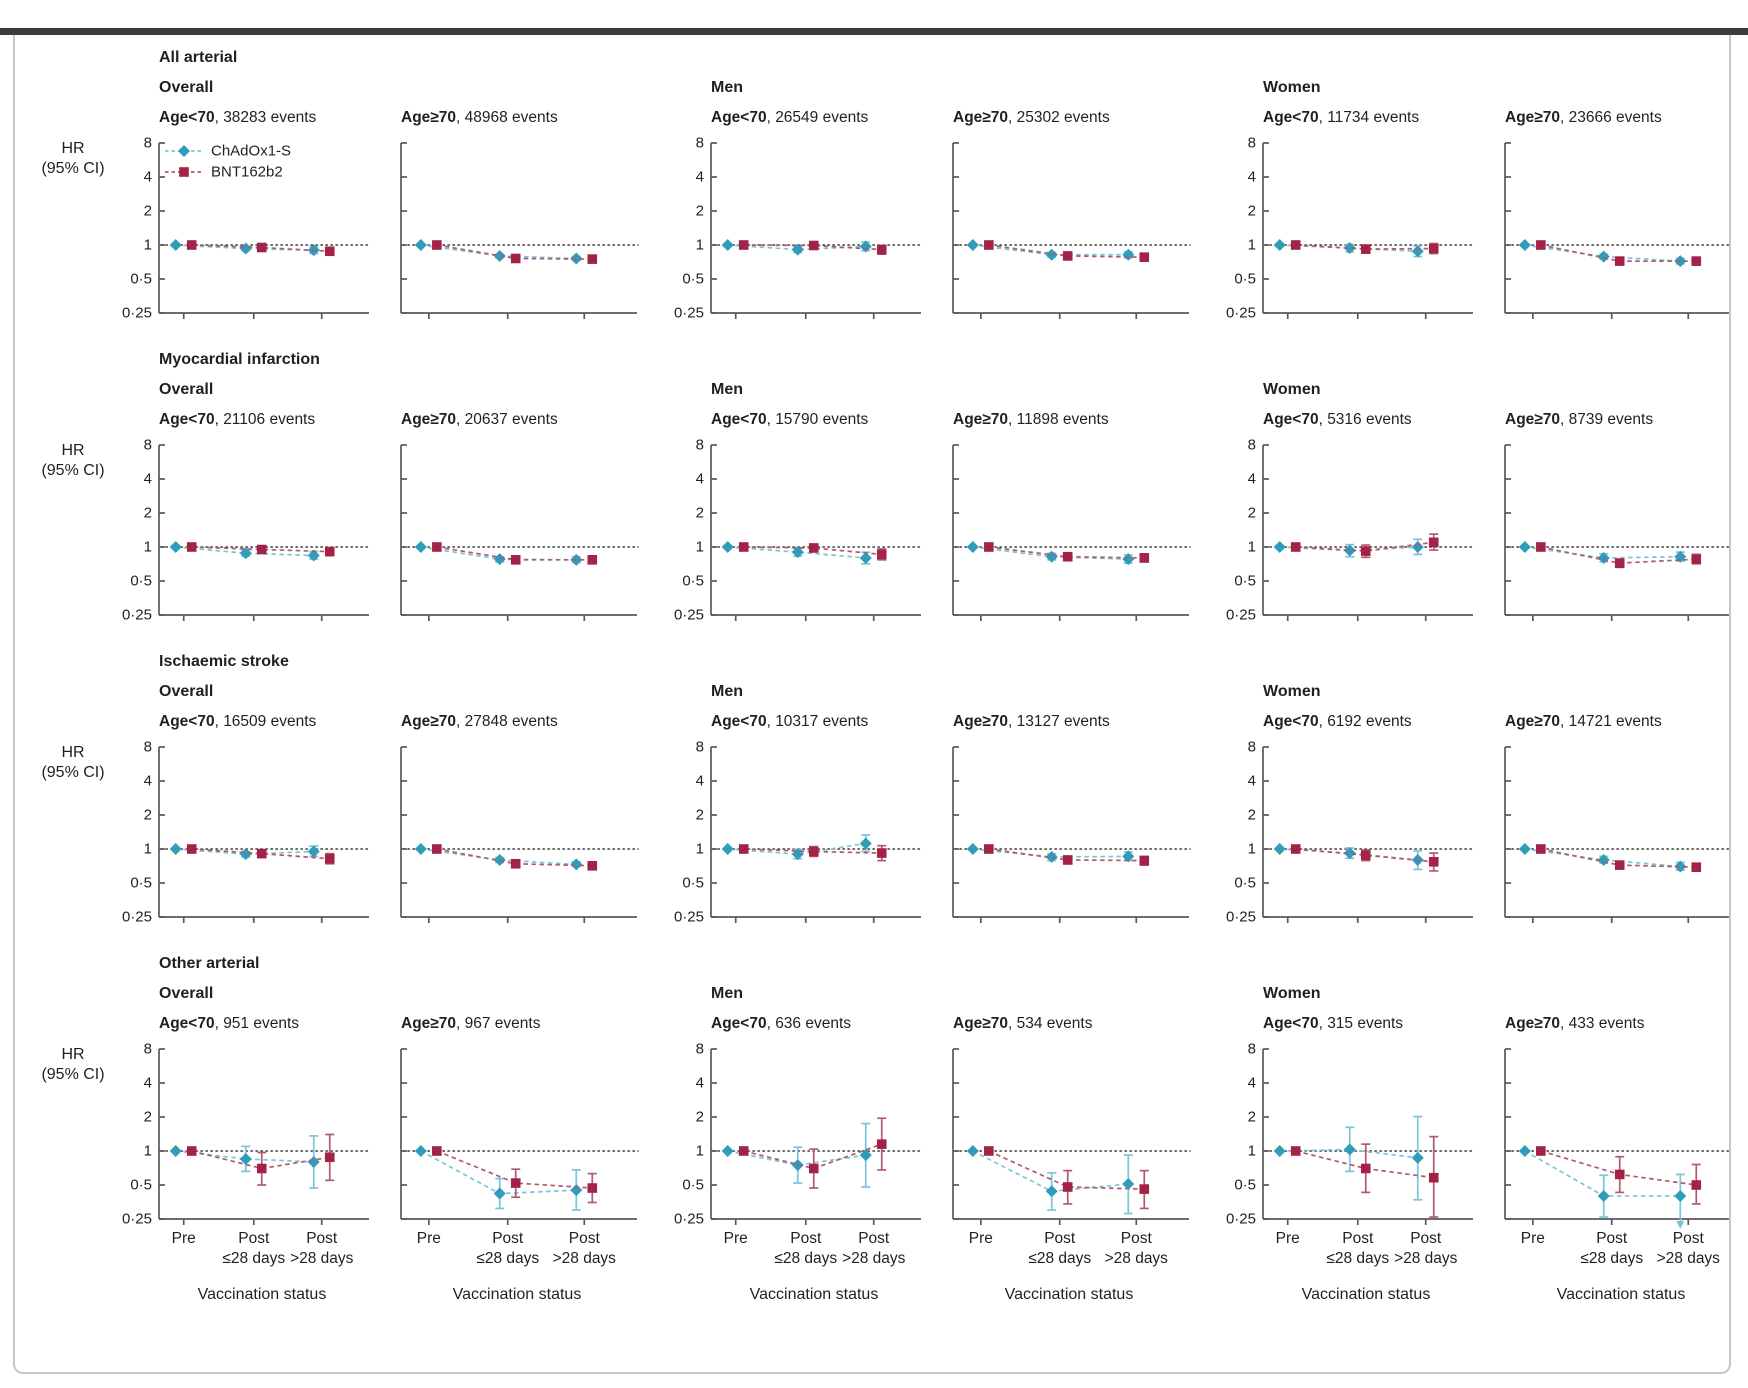 The width and height of the screenshot is (1748, 1388). I want to click on x-axis-title: Vaccination status, so click(1621, 1294).